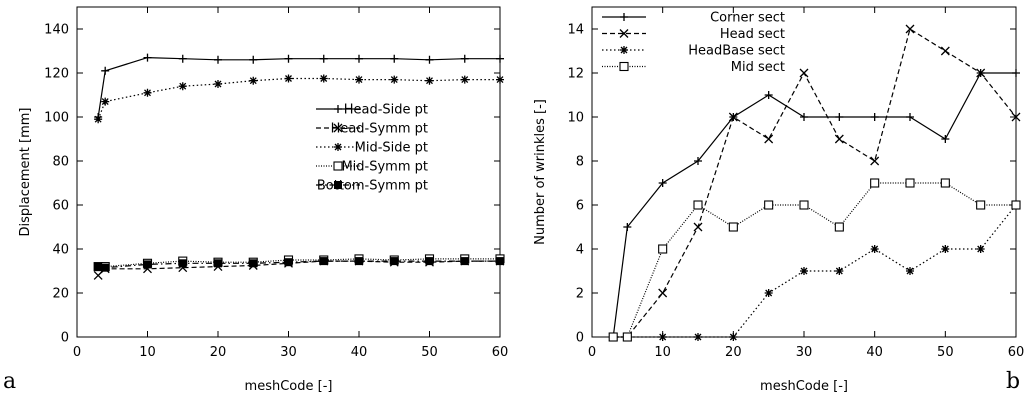 This screenshot has width=1030, height=396. I want to click on panel-label: a, so click(9, 381).